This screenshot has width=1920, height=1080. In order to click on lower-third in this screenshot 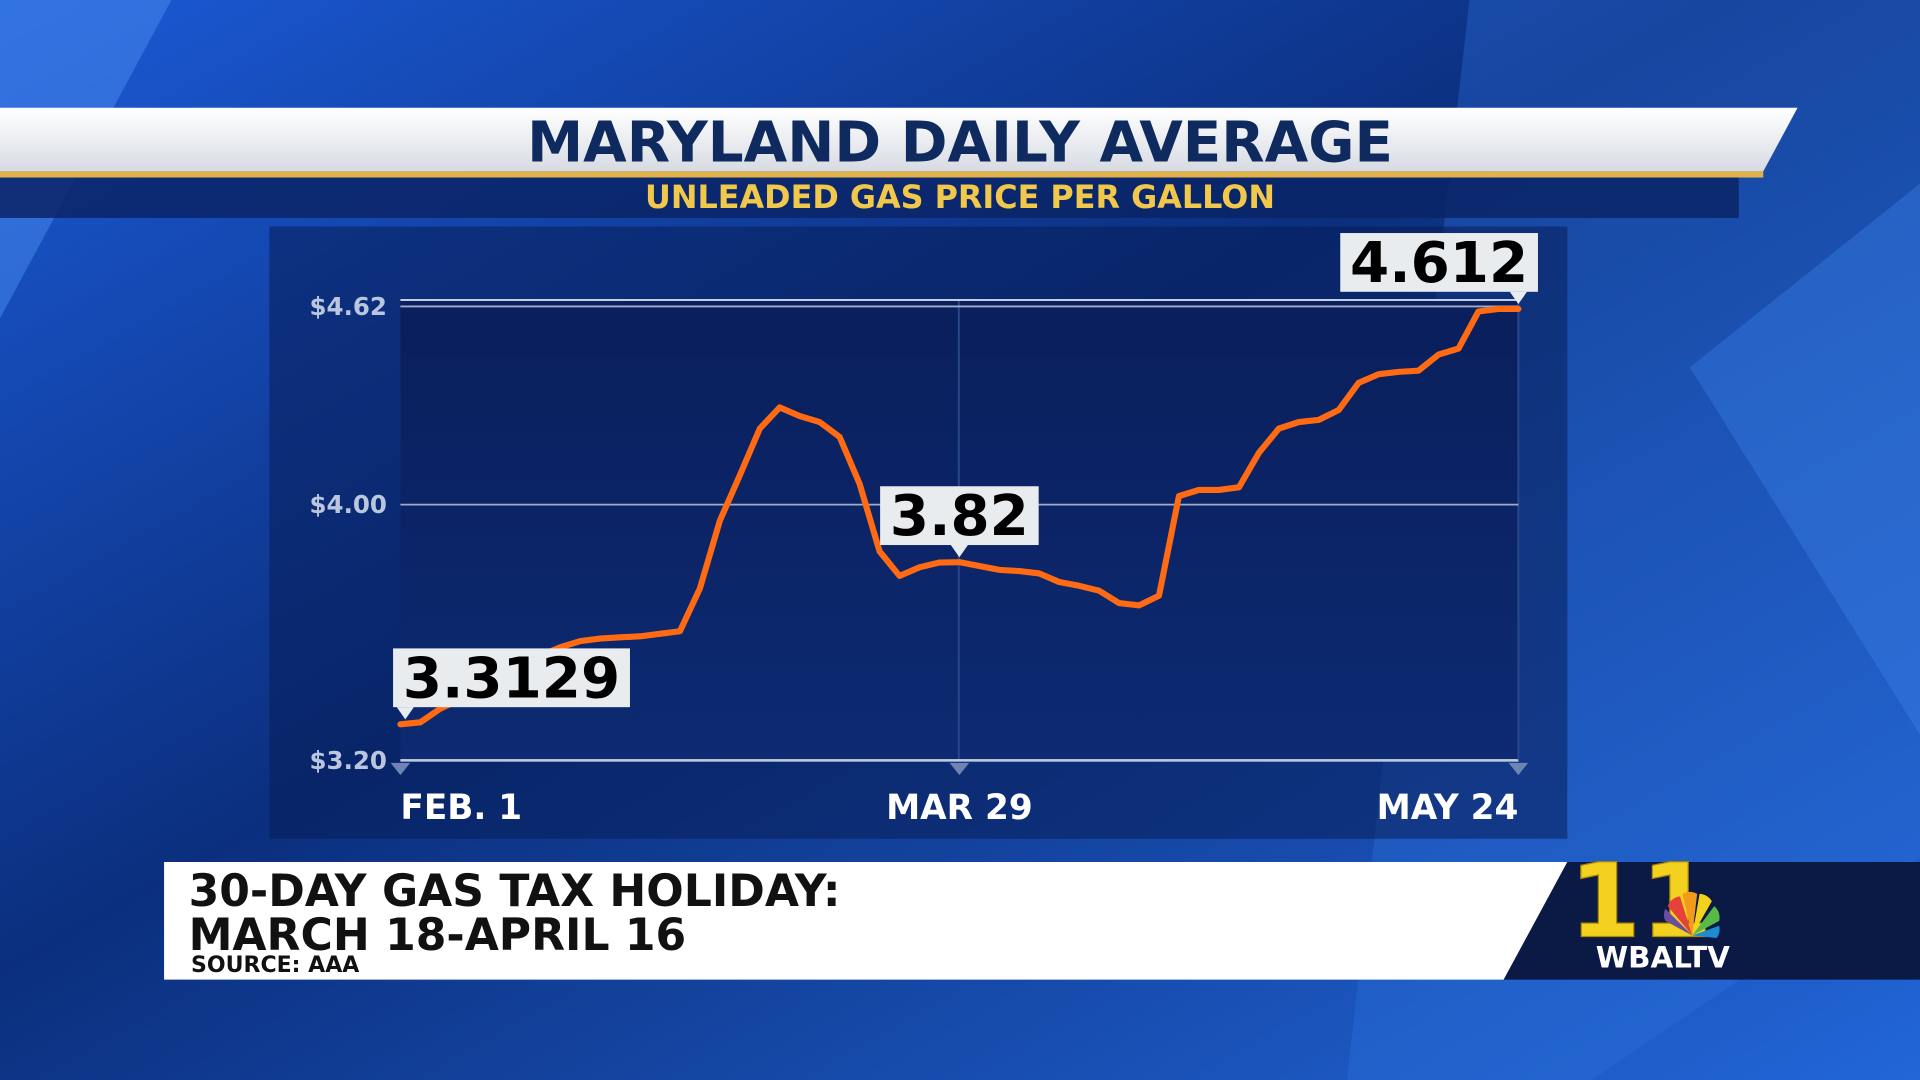, I will do `click(866, 921)`.